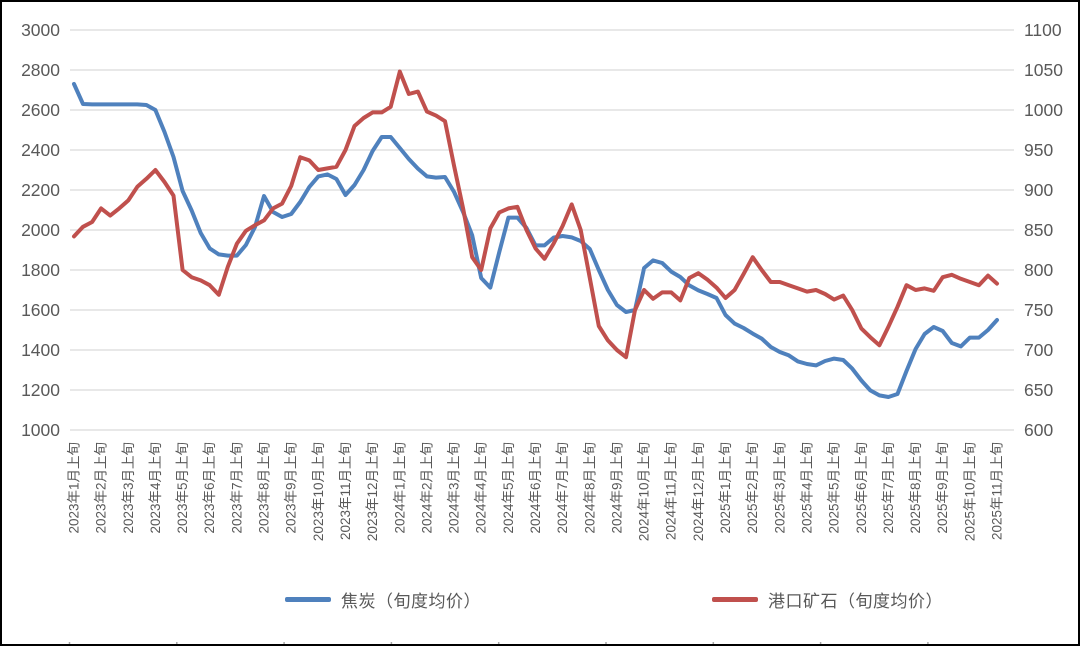  Describe the element at coordinates (698, 491) in the screenshot. I see `x-axis-tick-label: 2024年12月上旬` at that location.